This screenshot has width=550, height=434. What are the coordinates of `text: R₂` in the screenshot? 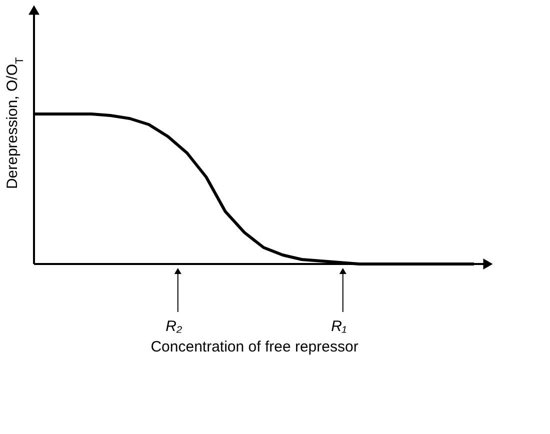 It's located at (174, 326).